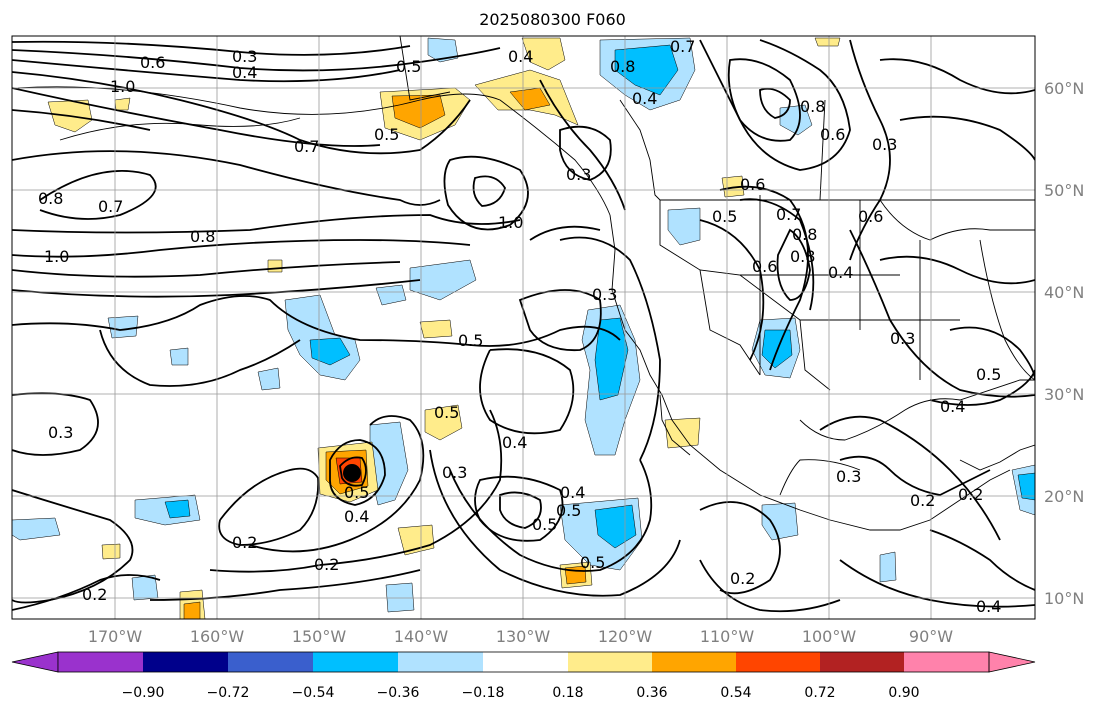 The width and height of the screenshot is (1105, 712). What do you see at coordinates (483, 693) in the screenshot?
I see `colorbar-tick-label: −0.18` at bounding box center [483, 693].